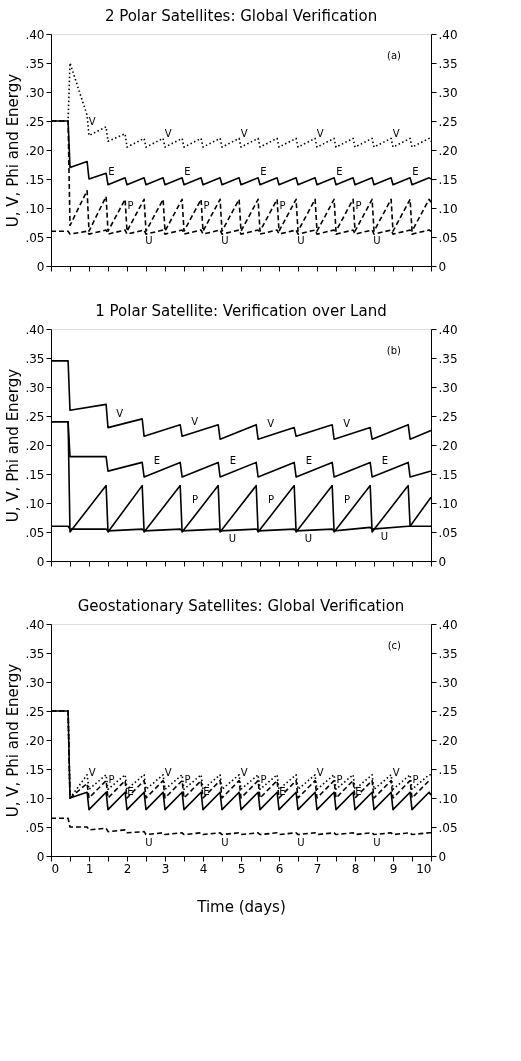  Describe the element at coordinates (241, 16) in the screenshot. I see `chart-title: 2 Polar Satellites: Global Verification` at that location.